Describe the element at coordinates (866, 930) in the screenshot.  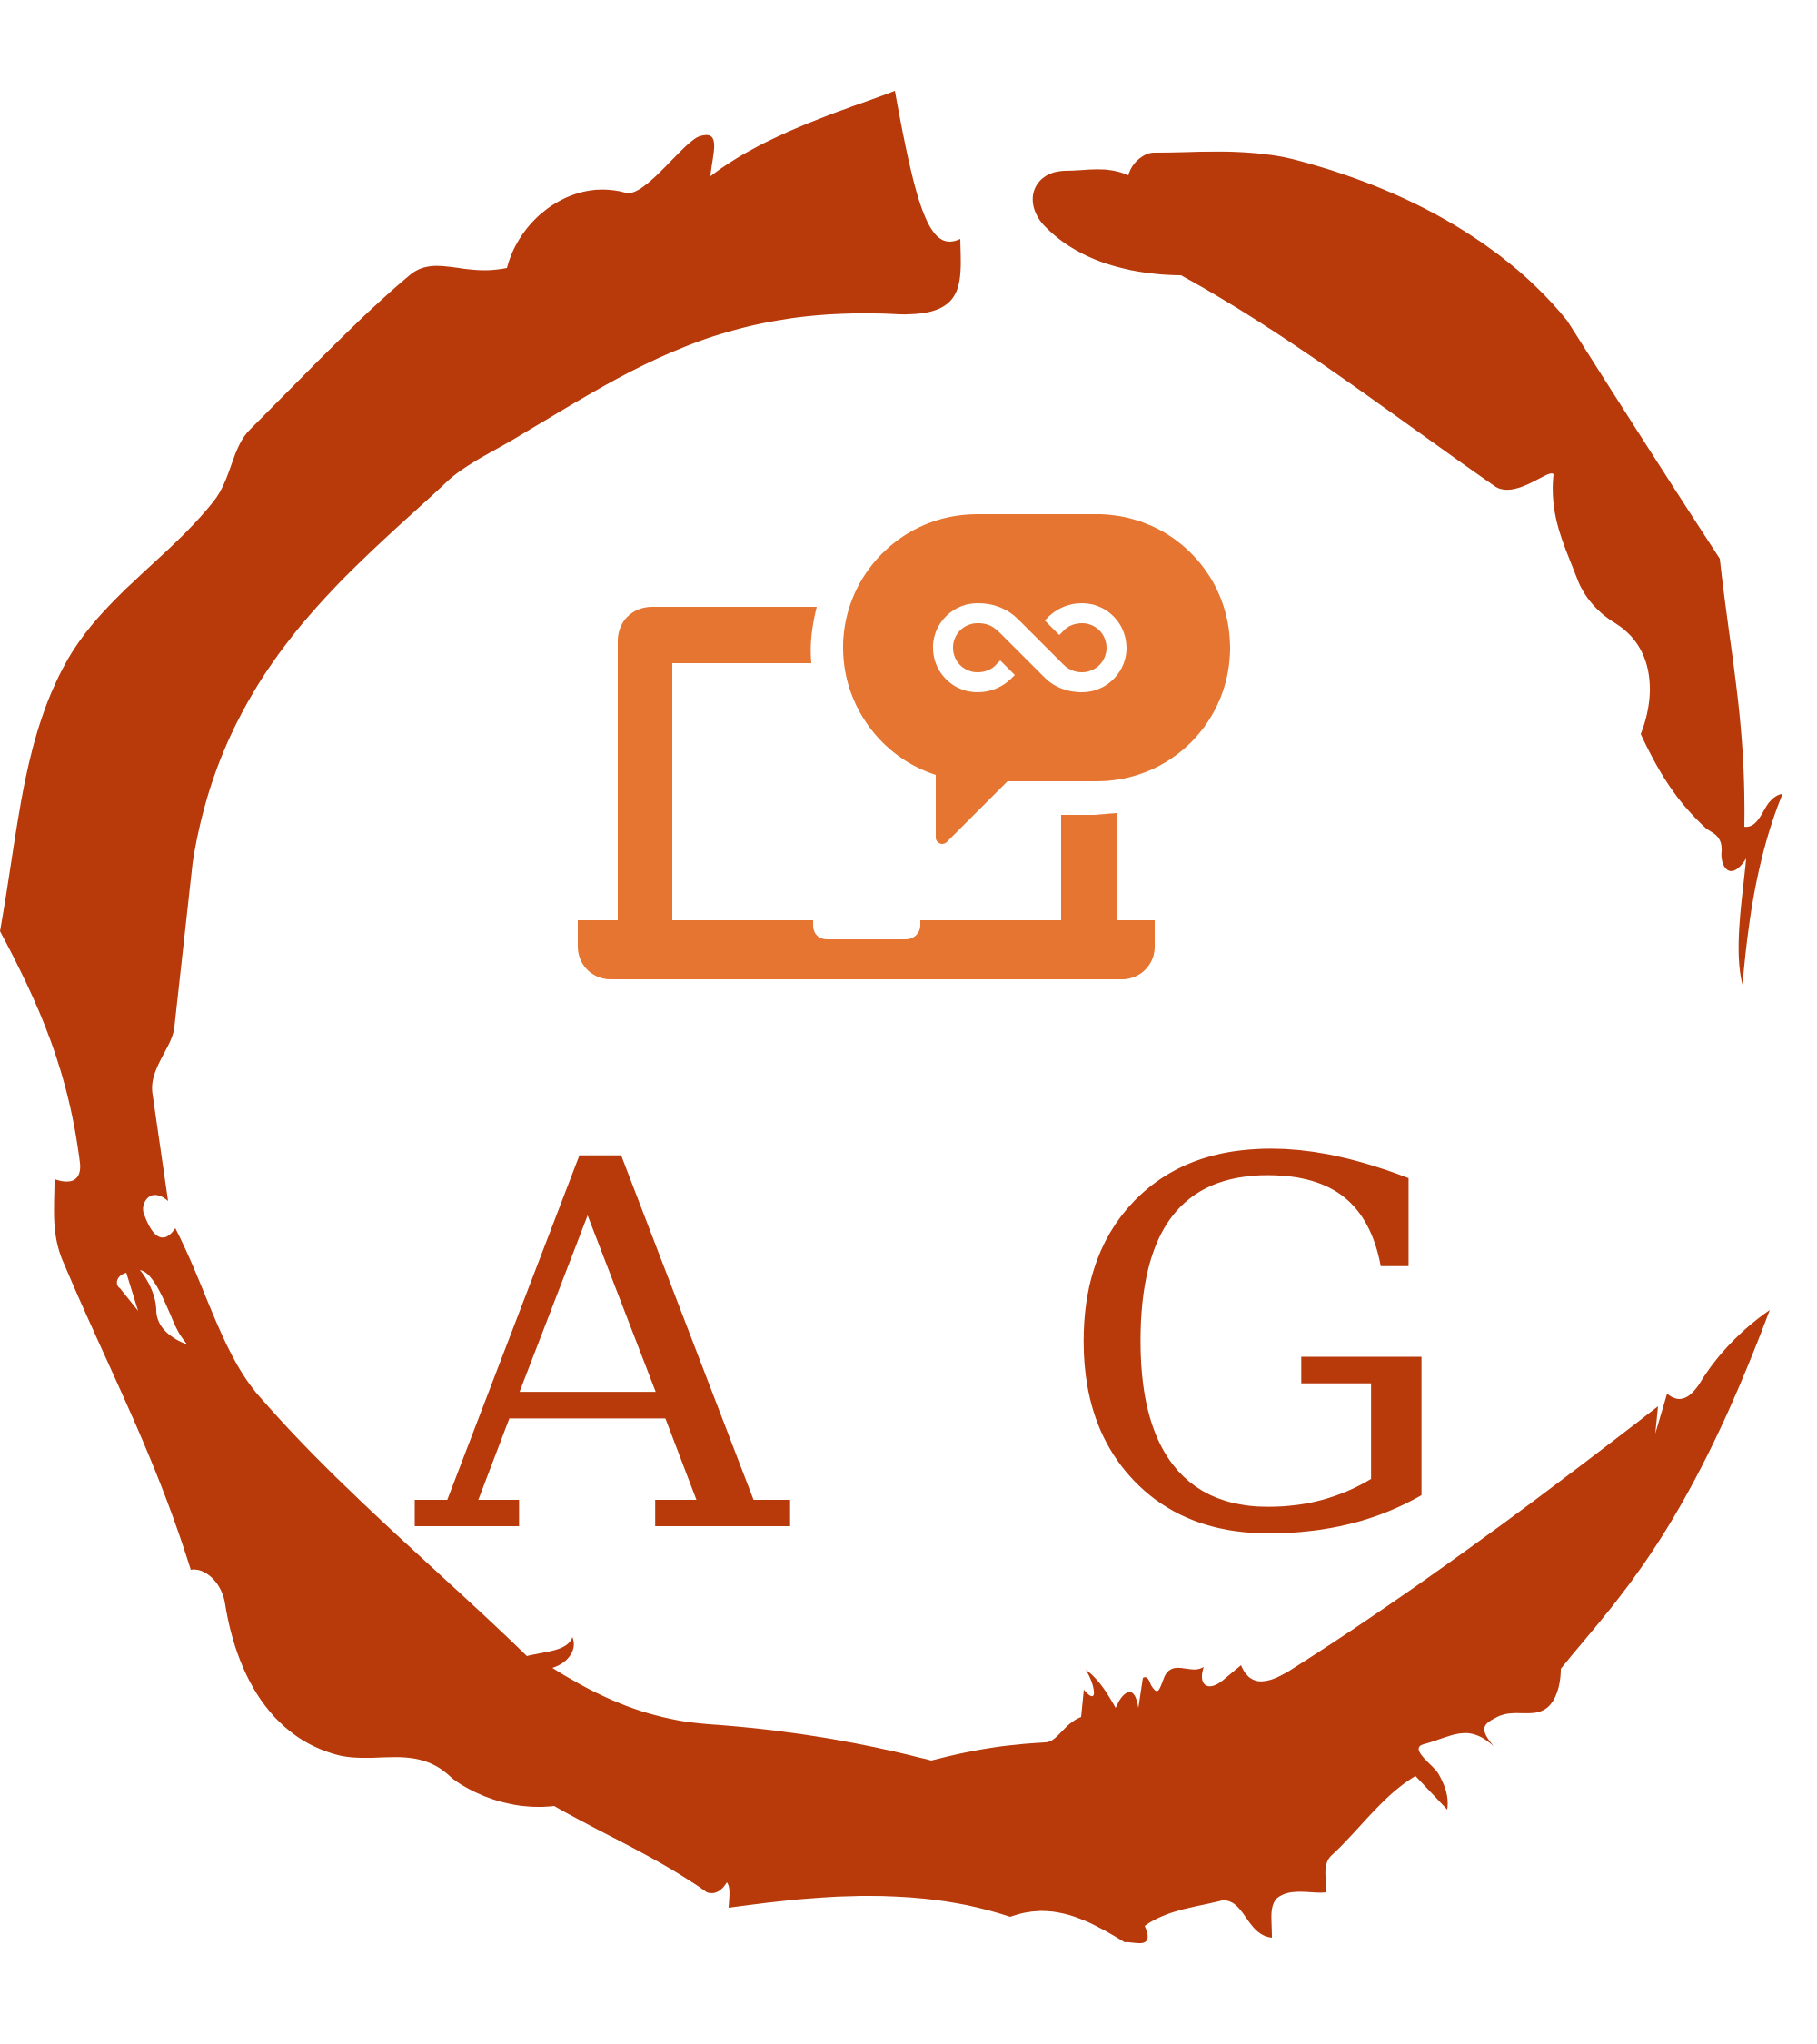
I see `laptop-notch` at that location.